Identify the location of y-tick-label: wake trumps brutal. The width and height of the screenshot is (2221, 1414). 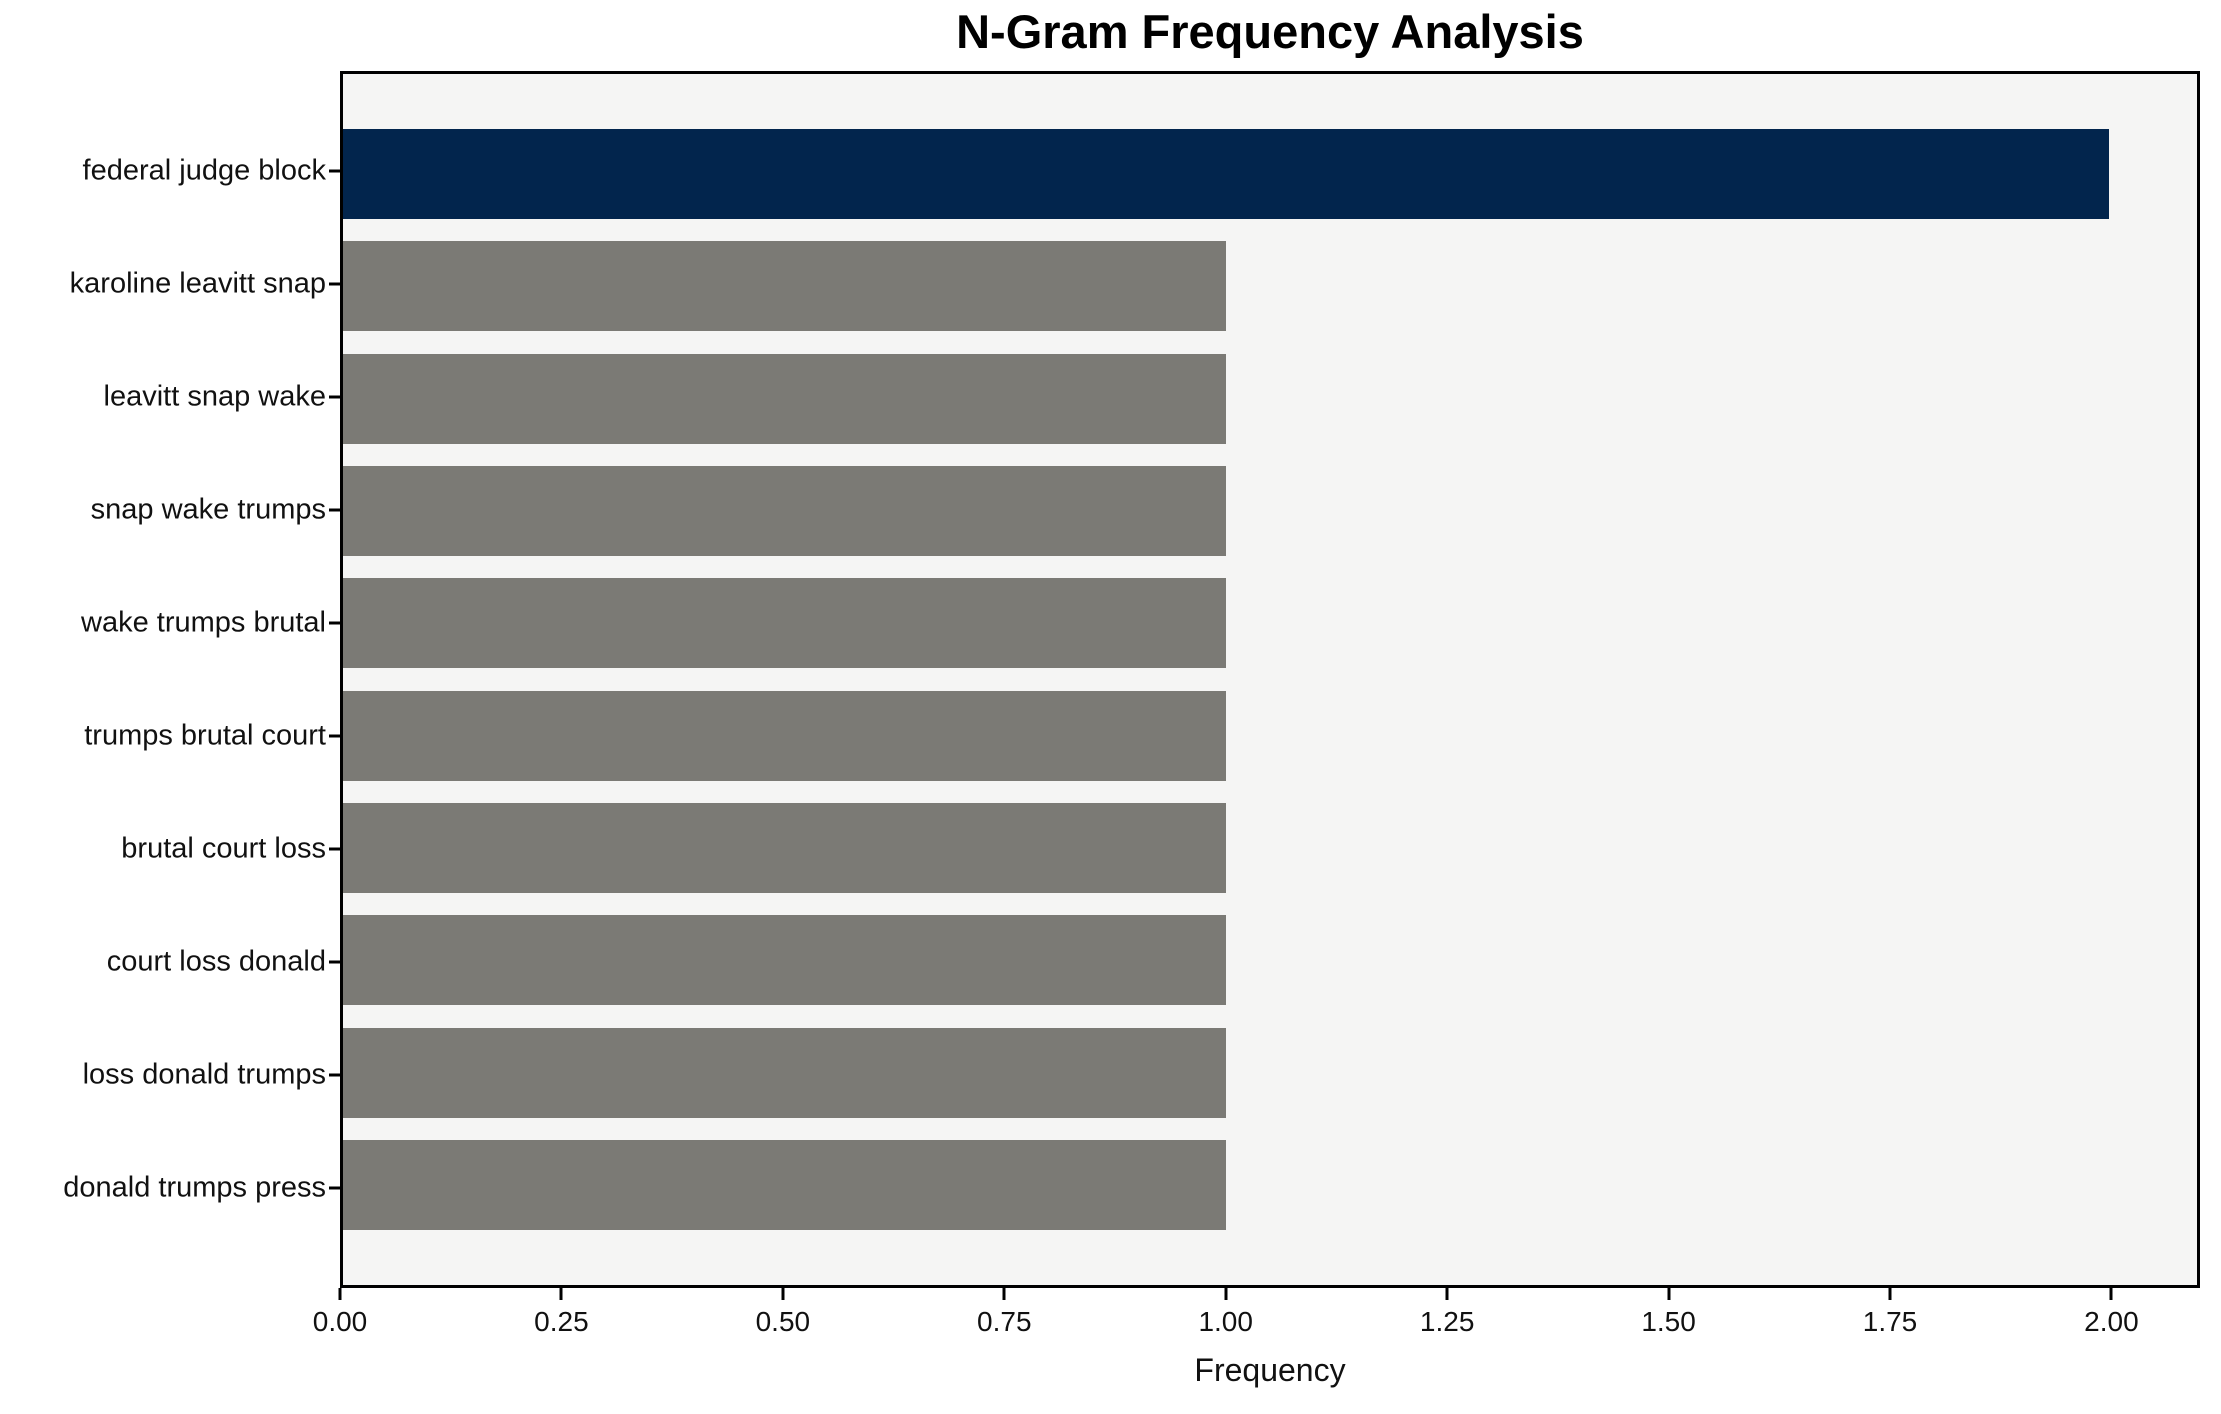
(203, 622).